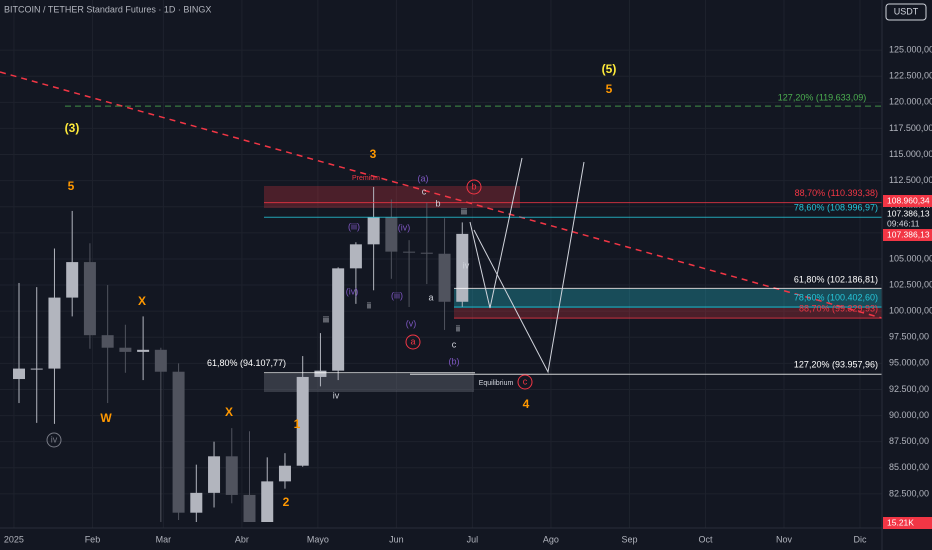  Describe the element at coordinates (609, 69) in the screenshot. I see `wave-label: (5)` at that location.